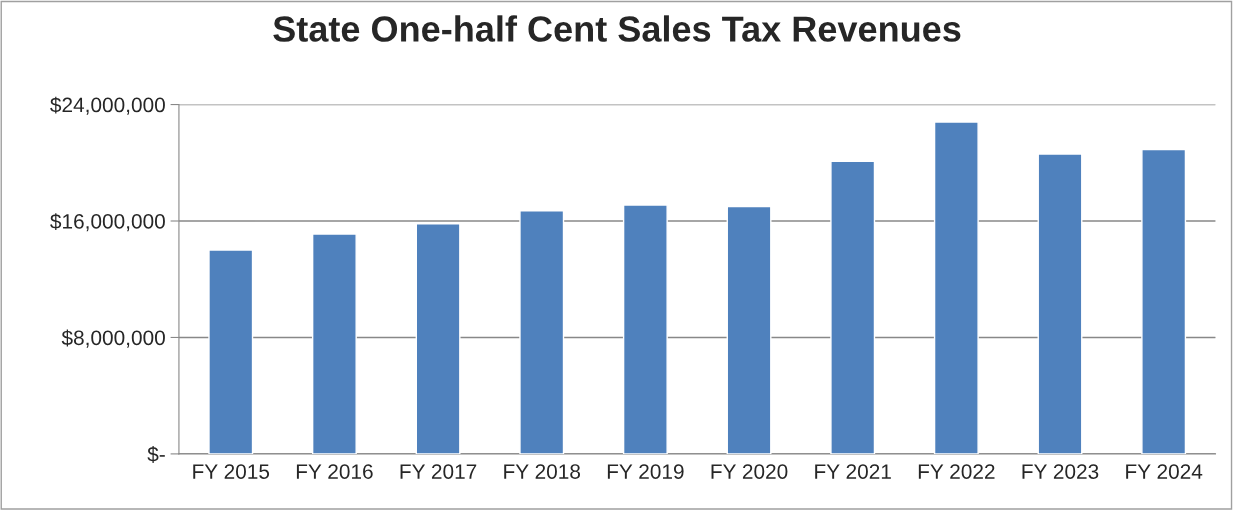 This screenshot has width=1234, height=510. Describe the element at coordinates (107, 222) in the screenshot. I see `y-tick-label: $16,000,000` at that location.